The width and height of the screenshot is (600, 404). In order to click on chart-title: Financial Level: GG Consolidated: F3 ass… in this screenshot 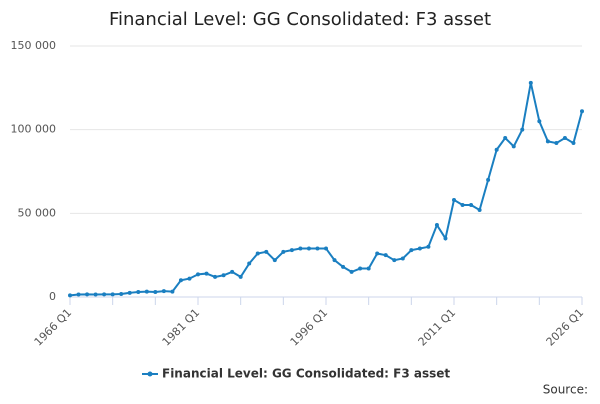, I will do `click(300, 19)`.